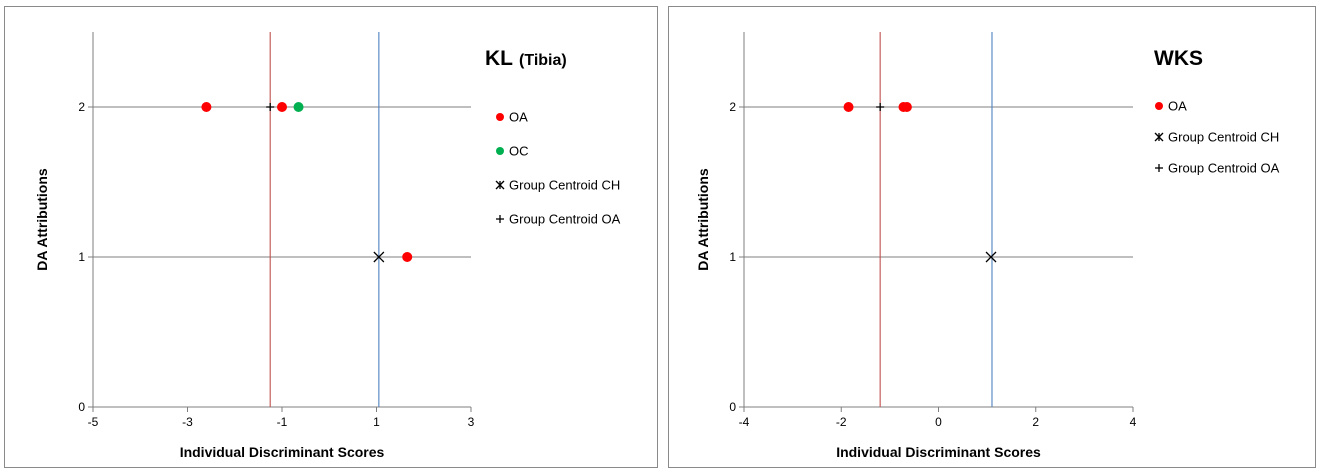 Image resolution: width=1322 pixels, height=476 pixels. I want to click on x-tick-label: -1, so click(282, 422).